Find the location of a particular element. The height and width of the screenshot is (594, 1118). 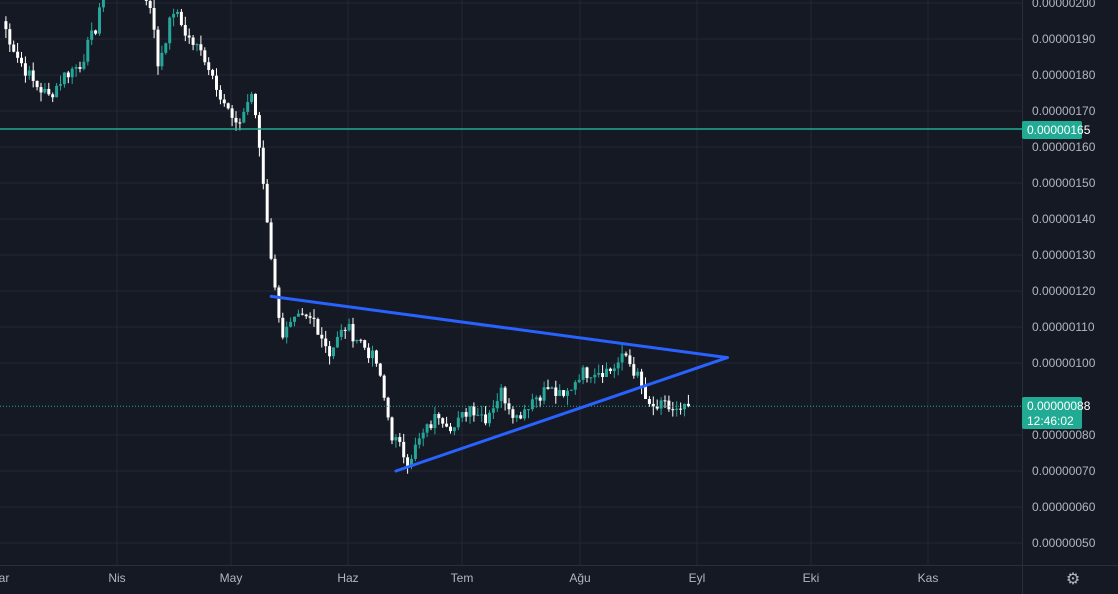

month-label: Tem is located at coordinates (462, 578).